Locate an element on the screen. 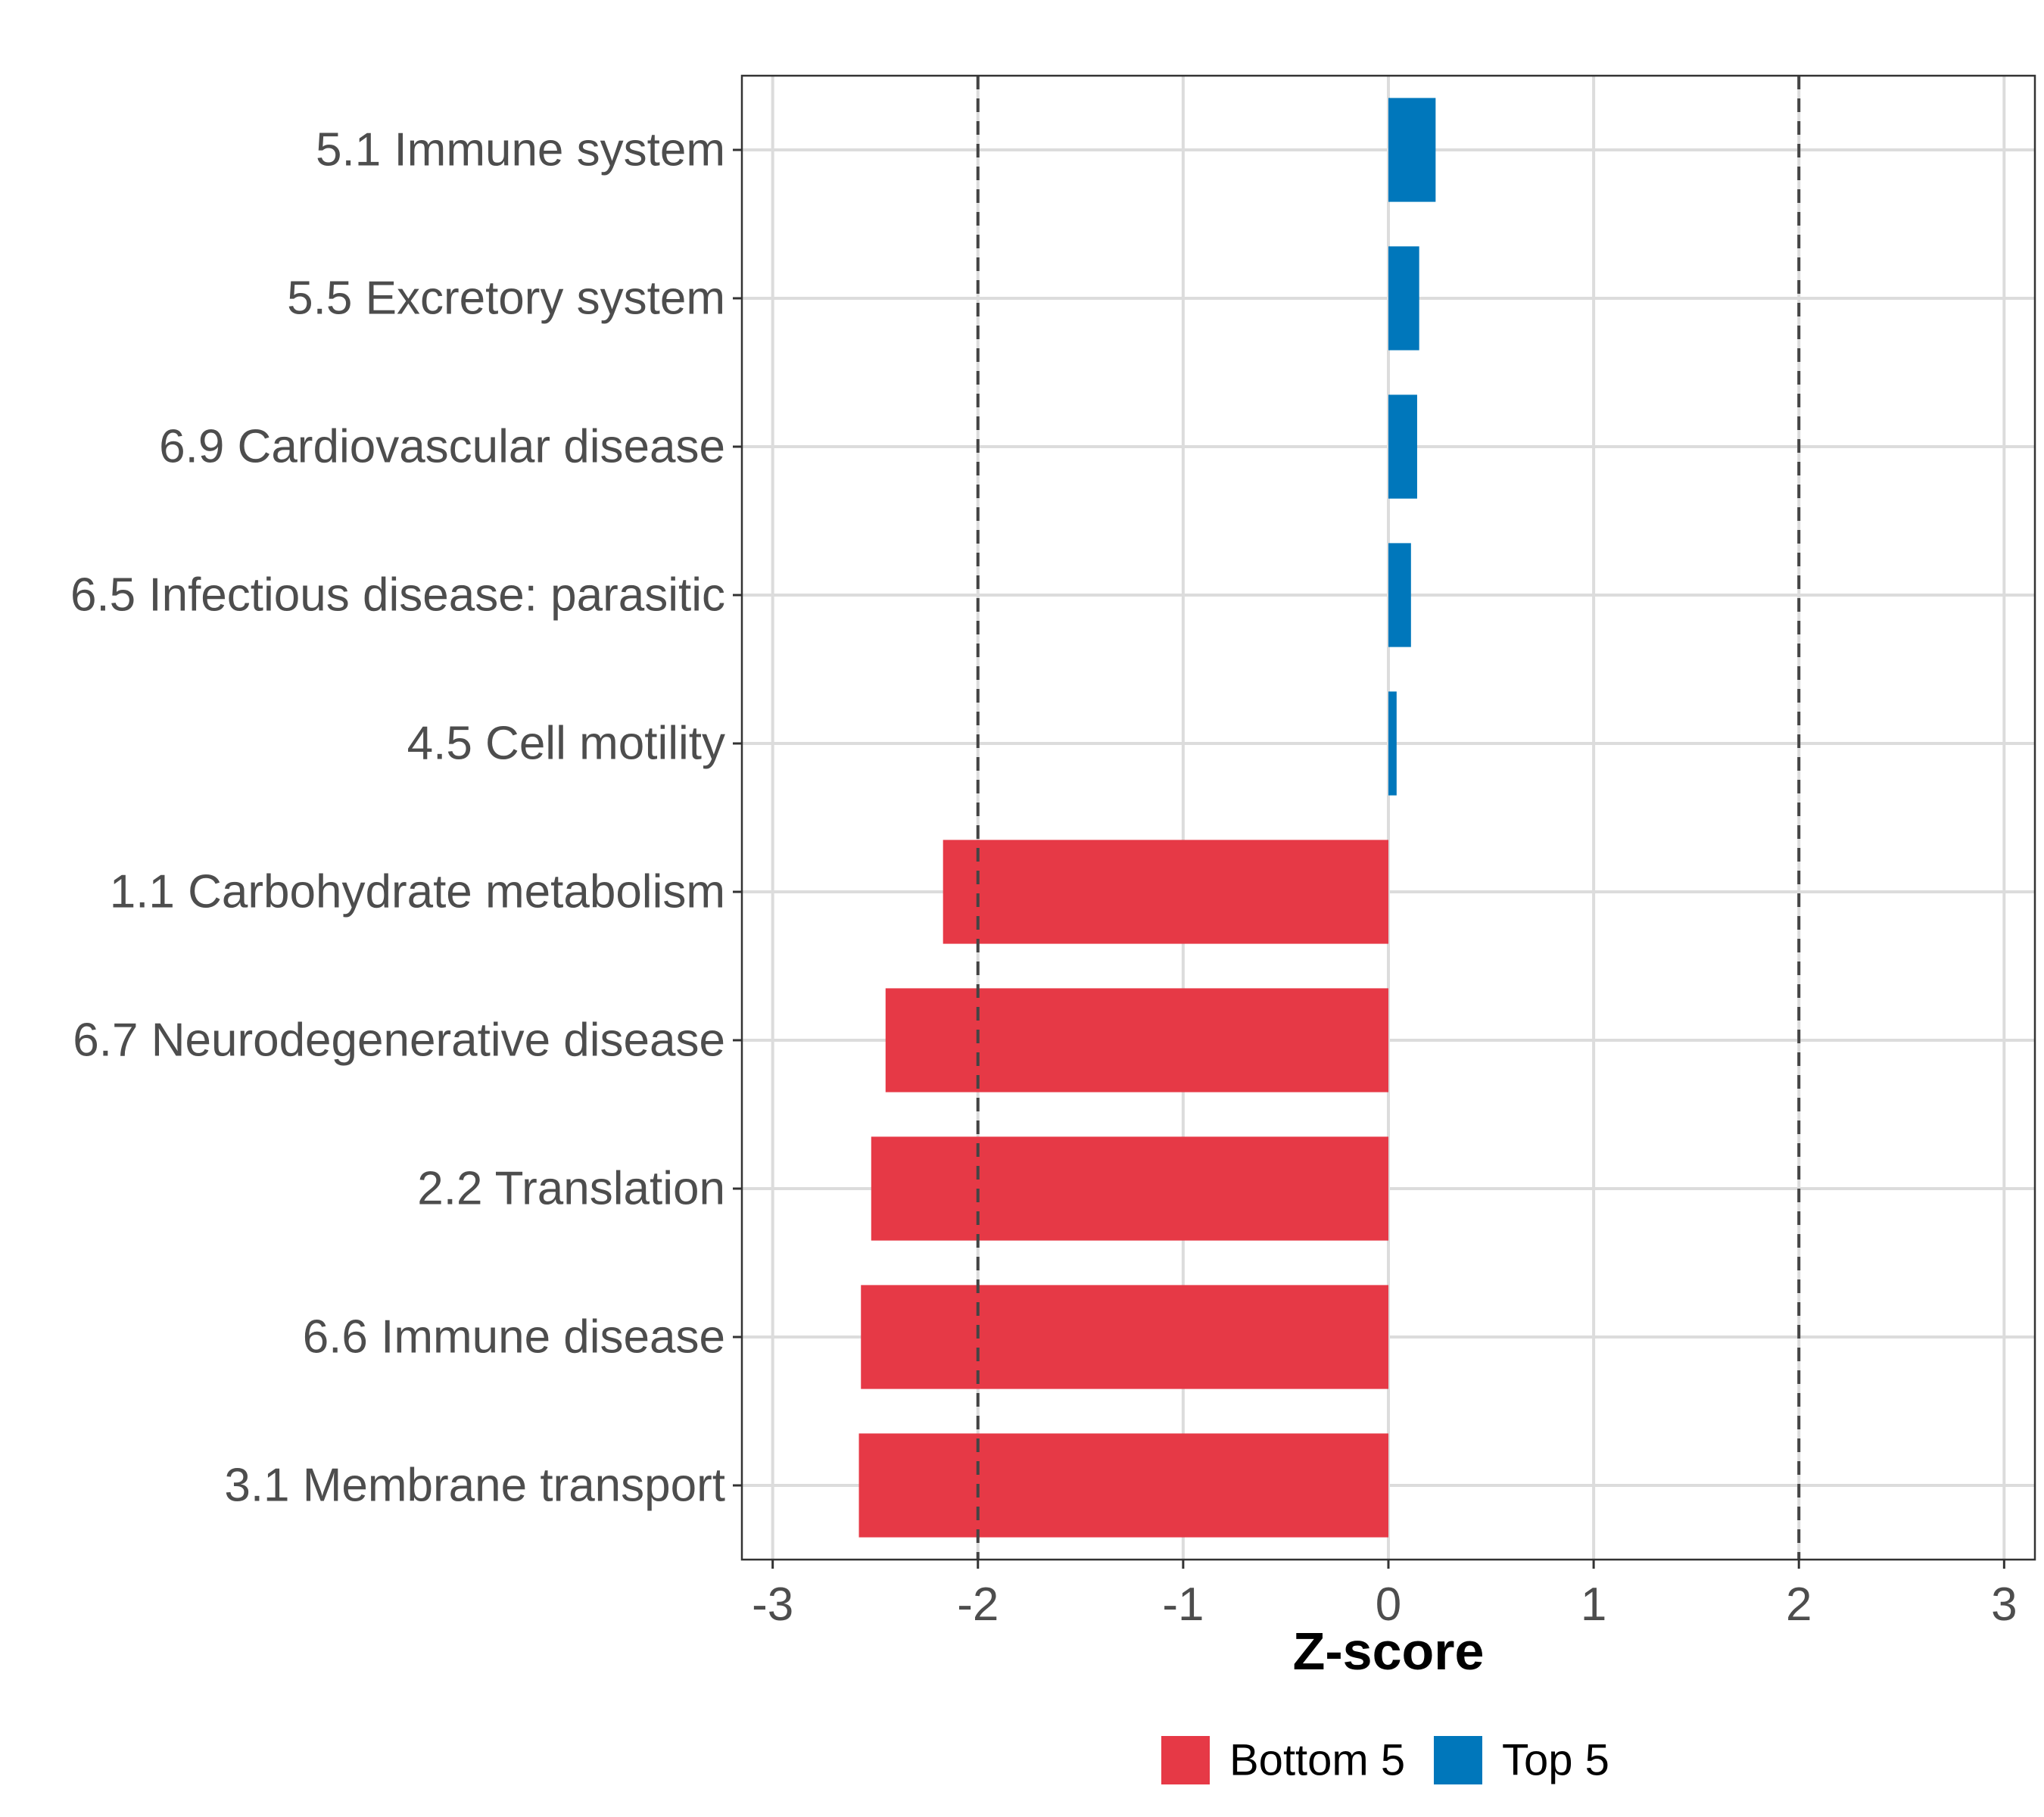 The height and width of the screenshot is (1817, 2044). x-tick-label: -3 is located at coordinates (772, 1605).